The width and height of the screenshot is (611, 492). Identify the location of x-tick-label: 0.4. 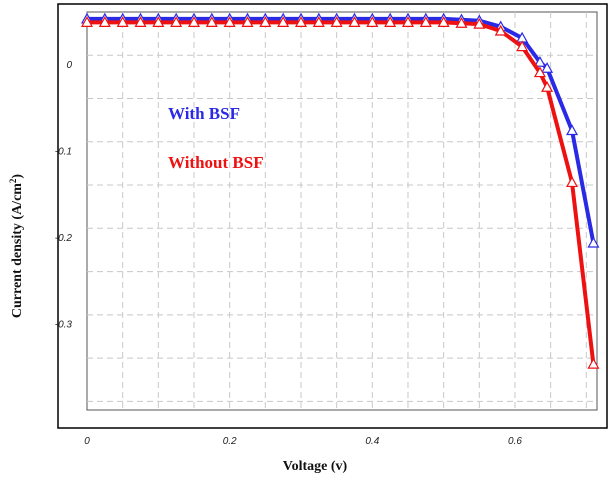
(372, 441).